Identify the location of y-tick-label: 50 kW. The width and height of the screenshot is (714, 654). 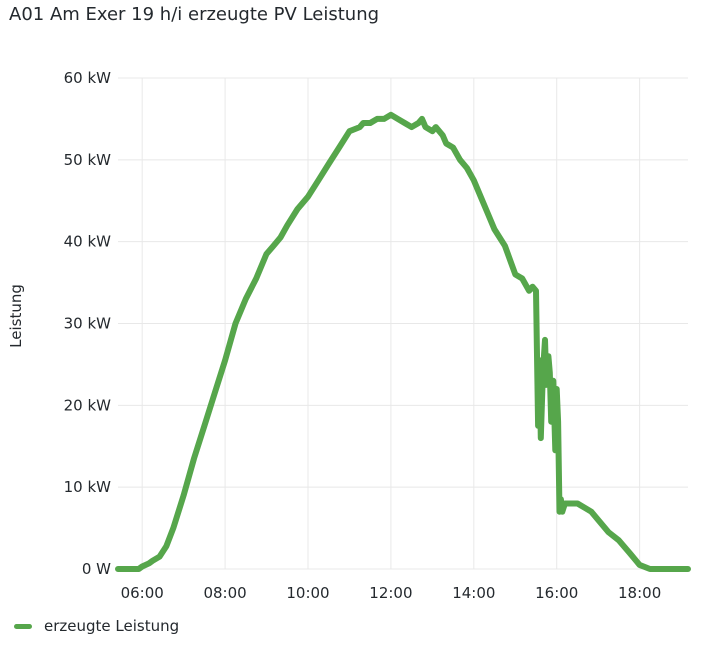
(88, 160).